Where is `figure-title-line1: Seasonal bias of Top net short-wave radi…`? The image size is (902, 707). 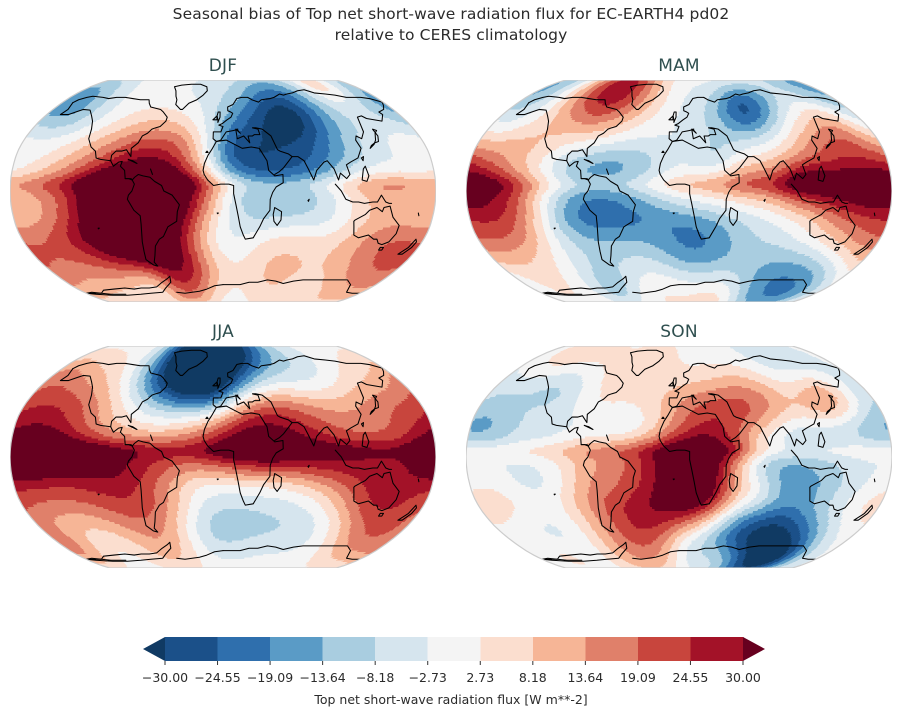
figure-title-line1: Seasonal bias of Top net short-wave radi… is located at coordinates (451, 14).